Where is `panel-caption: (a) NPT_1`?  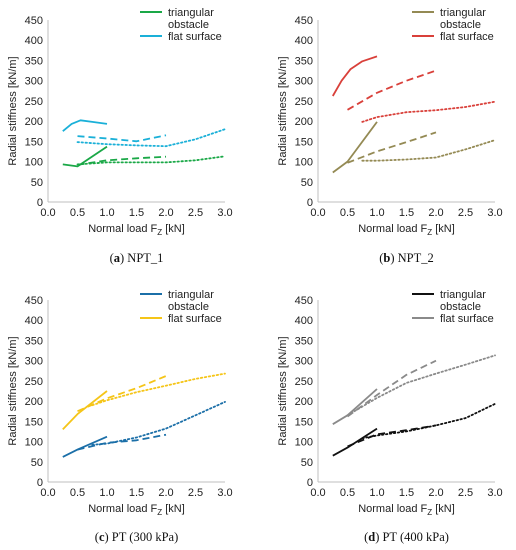 panel-caption: (a) NPT_1 is located at coordinates (137, 258).